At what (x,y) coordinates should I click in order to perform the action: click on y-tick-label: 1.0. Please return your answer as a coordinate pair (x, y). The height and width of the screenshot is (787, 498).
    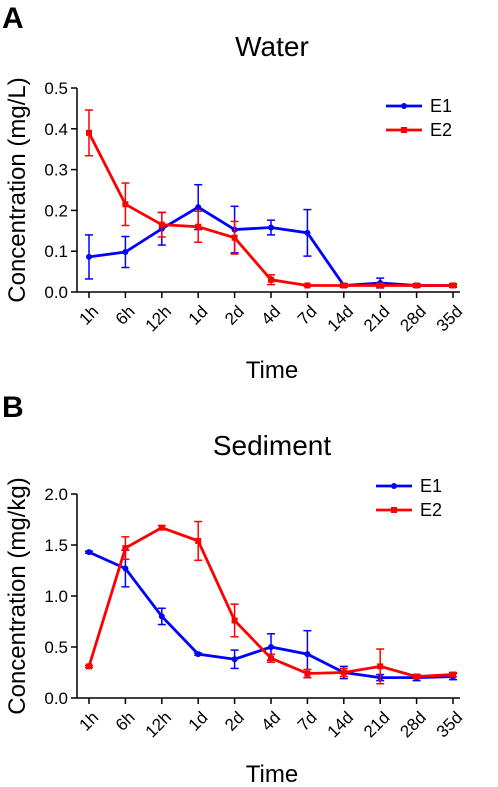
    Looking at the image, I should click on (56, 596).